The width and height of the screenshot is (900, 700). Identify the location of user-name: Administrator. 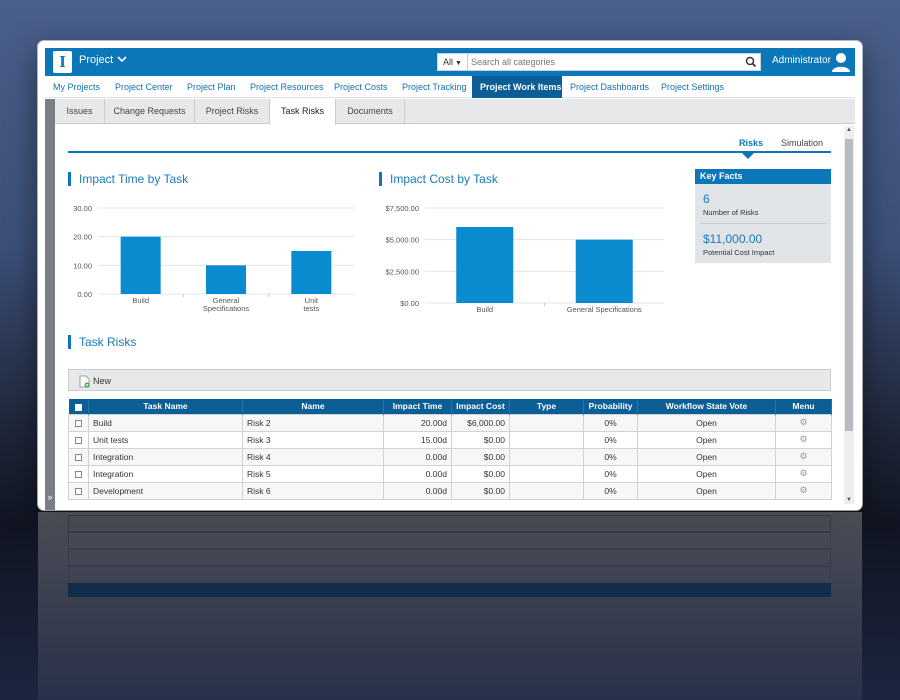
(801, 60).